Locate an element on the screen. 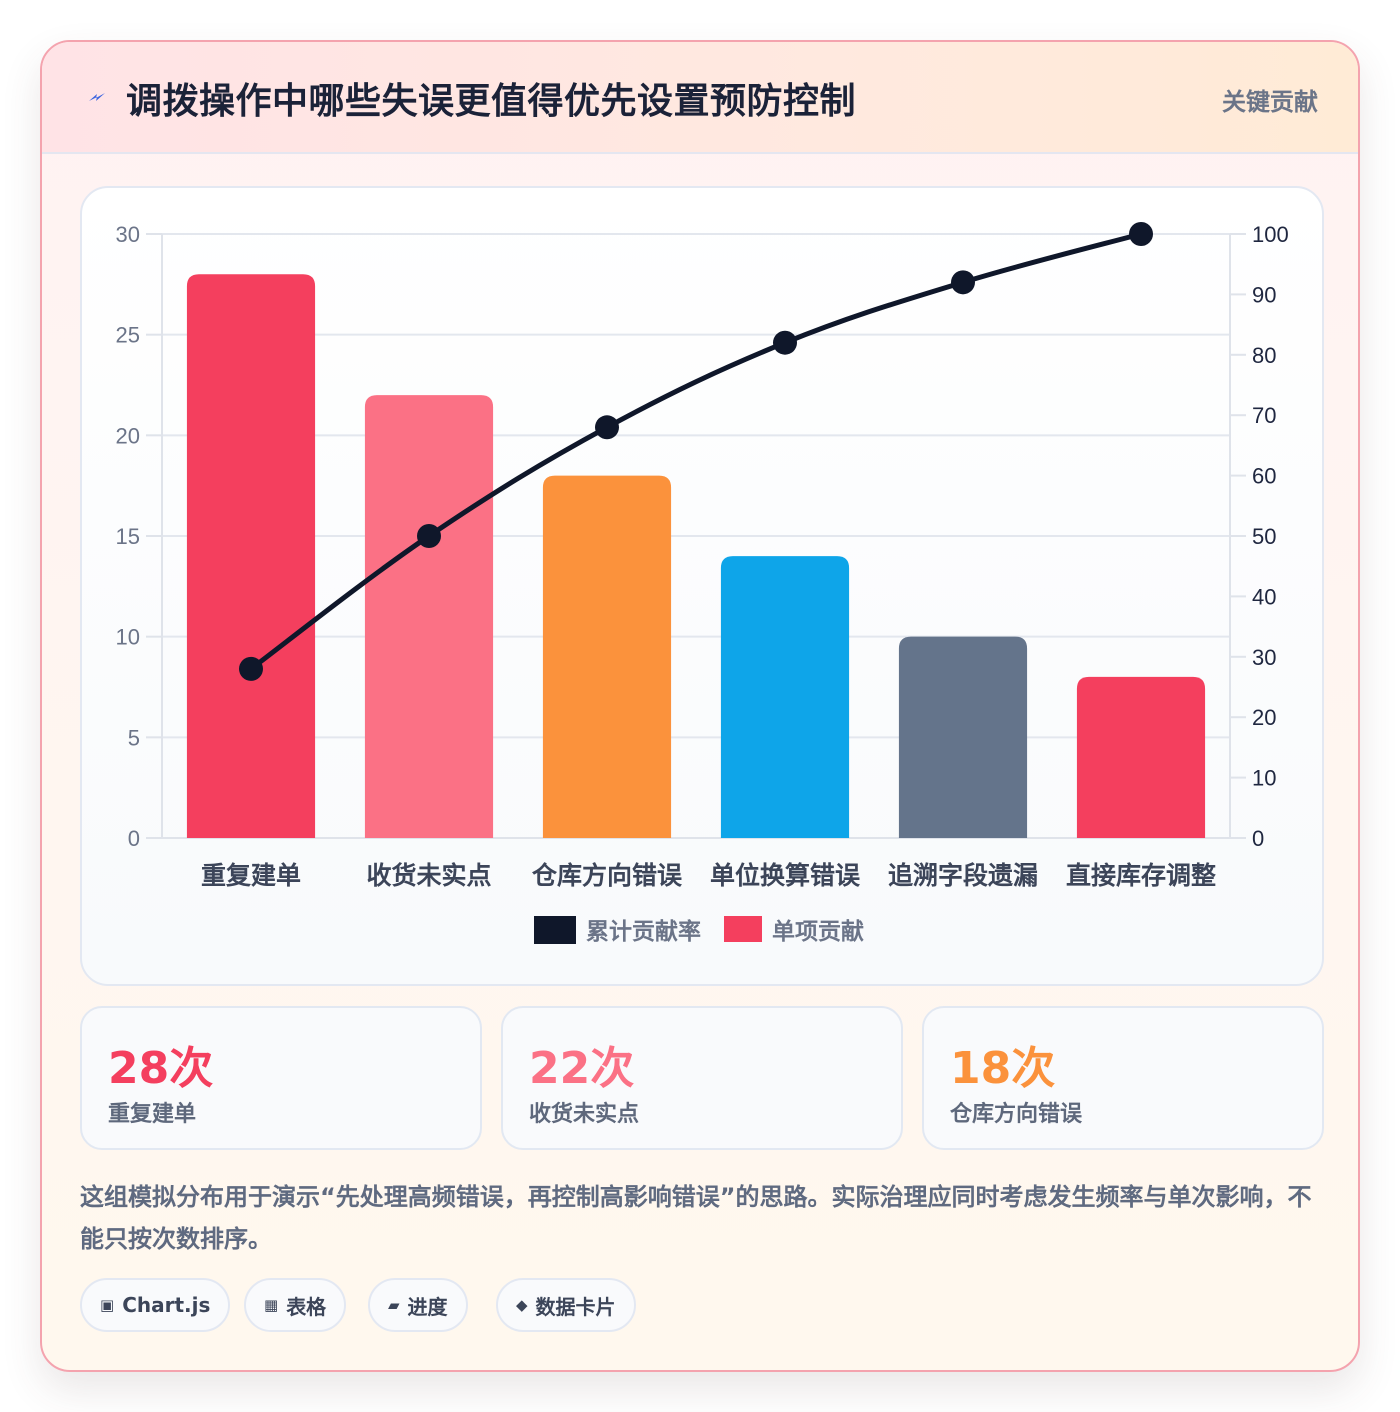  header-tag: 关键贡献 is located at coordinates (1270, 102).